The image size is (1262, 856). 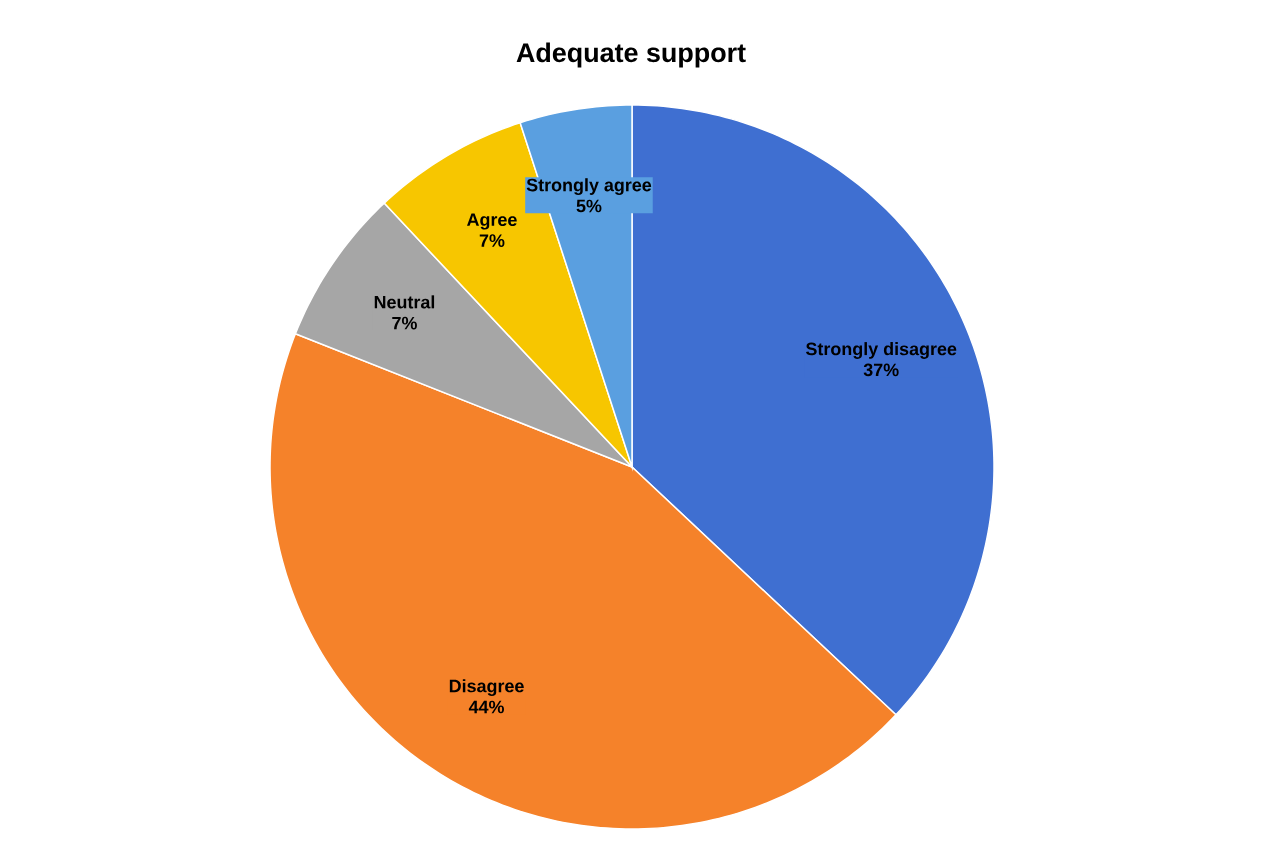 I want to click on chart-title: Adequate support, so click(x=631, y=55).